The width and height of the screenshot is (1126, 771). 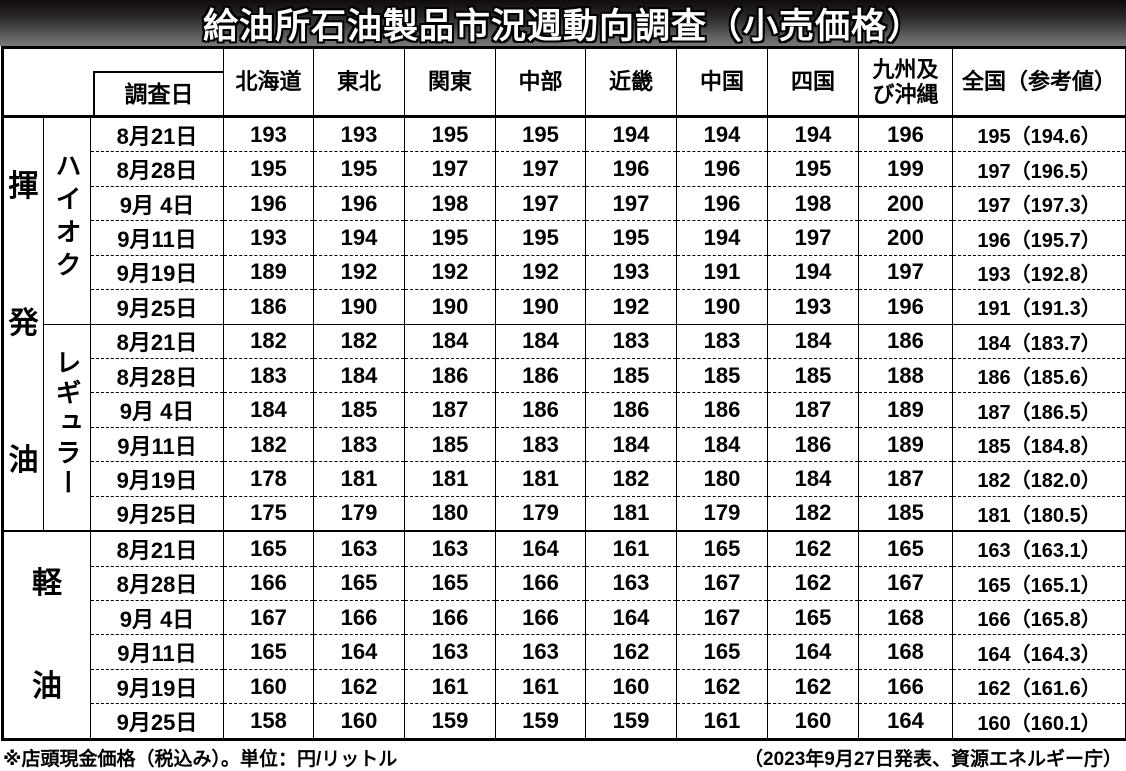 I want to click on fuel-group-label: 軽油, so click(x=47, y=635).